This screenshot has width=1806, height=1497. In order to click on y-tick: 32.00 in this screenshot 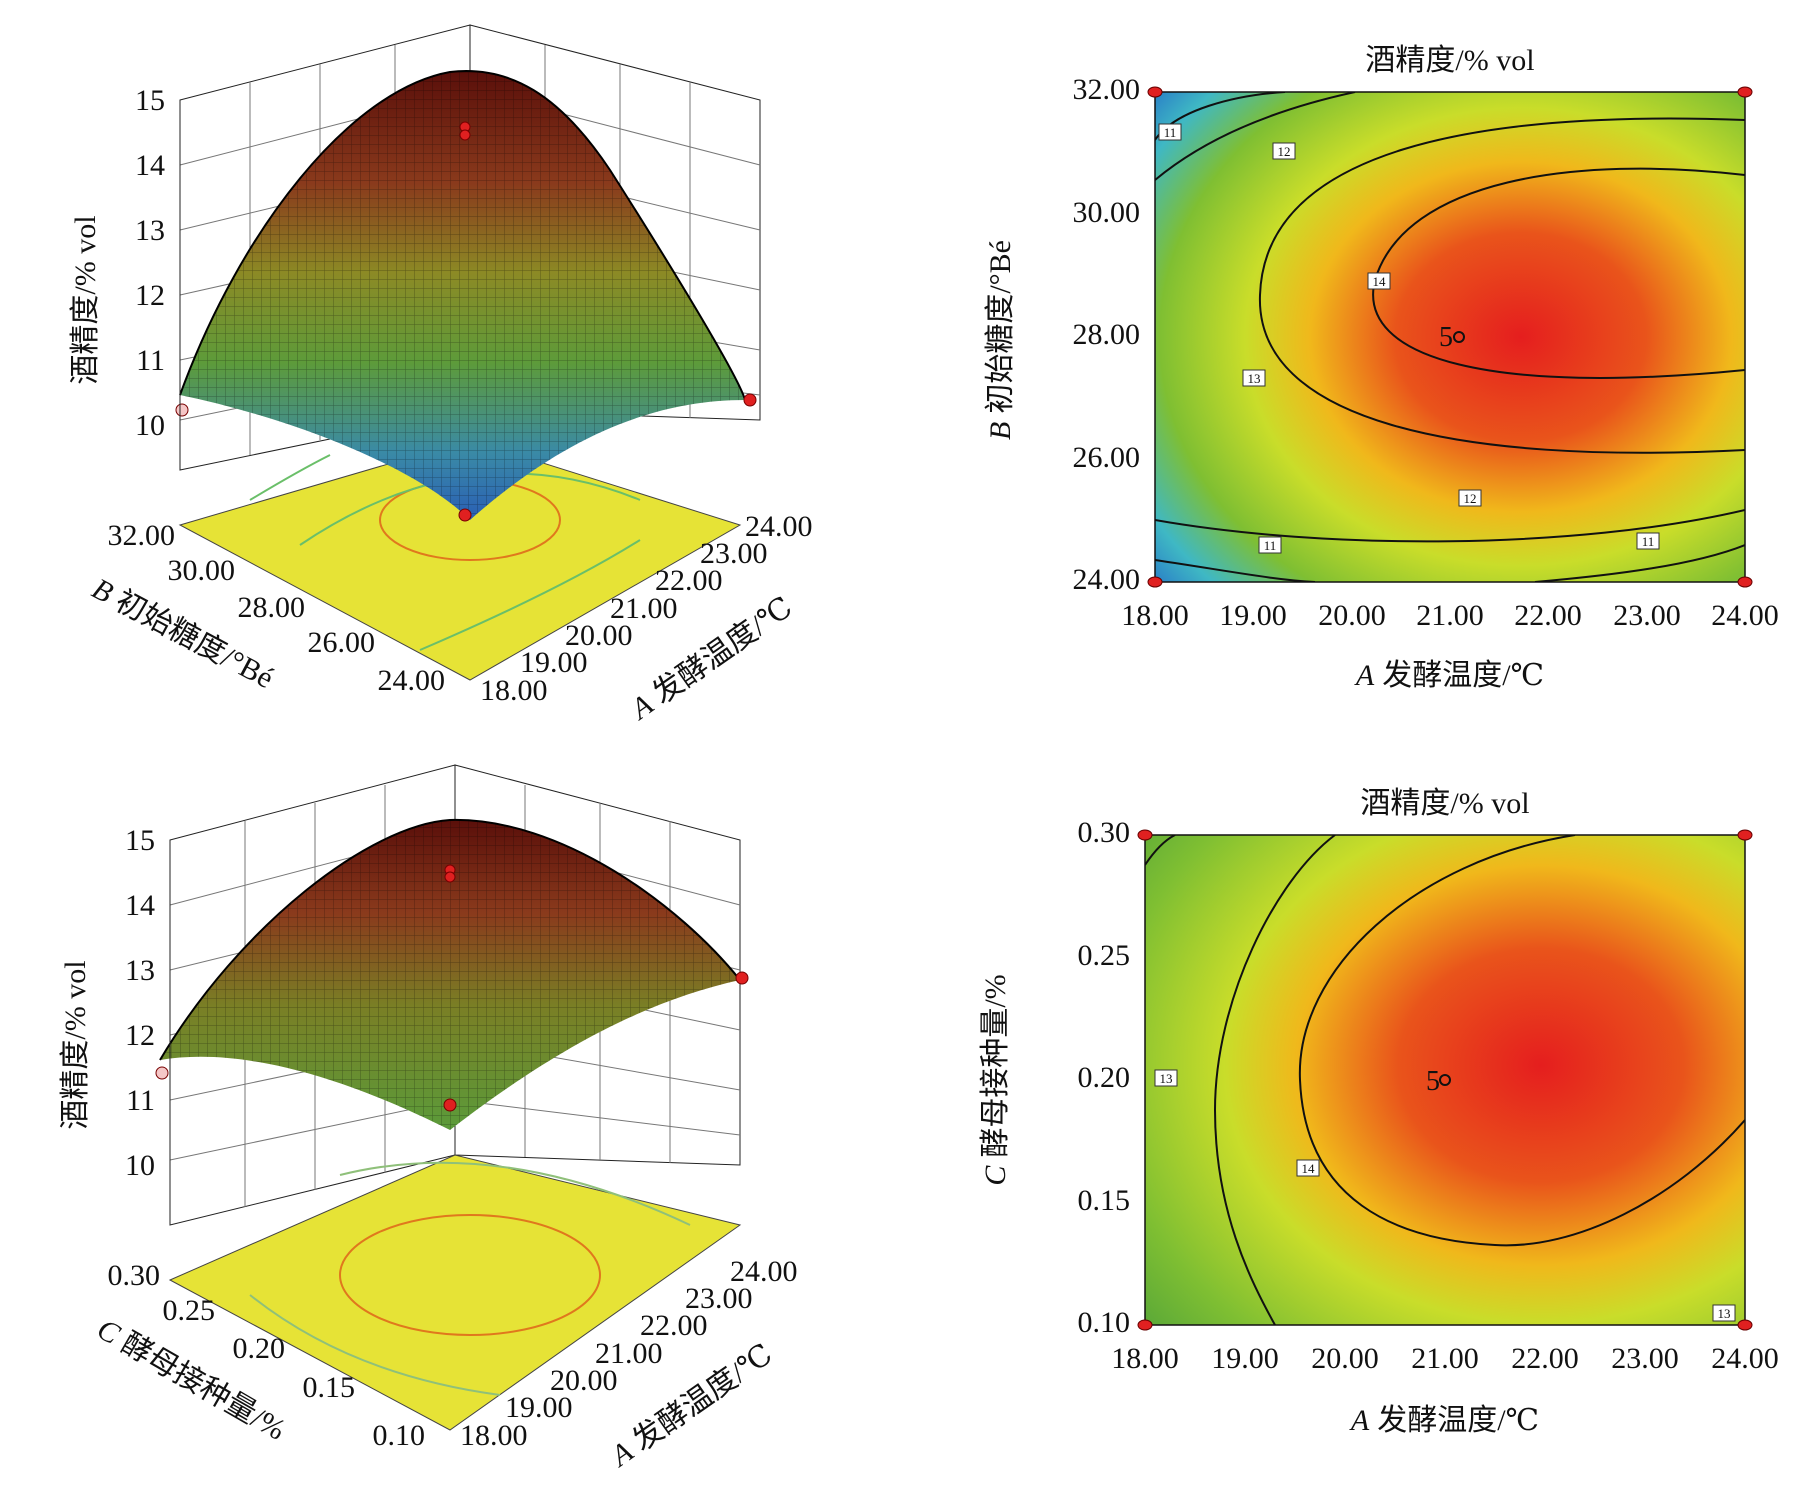, I will do `click(1107, 89)`.